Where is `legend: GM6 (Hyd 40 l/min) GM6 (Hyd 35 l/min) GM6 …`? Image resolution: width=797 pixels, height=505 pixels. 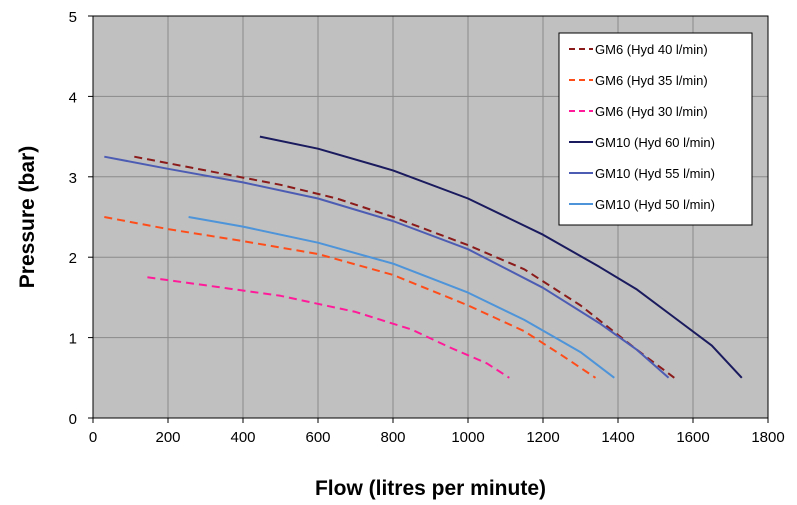
legend: GM6 (Hyd 40 l/min) GM6 (Hyd 35 l/min) GM6 … is located at coordinates (655, 129).